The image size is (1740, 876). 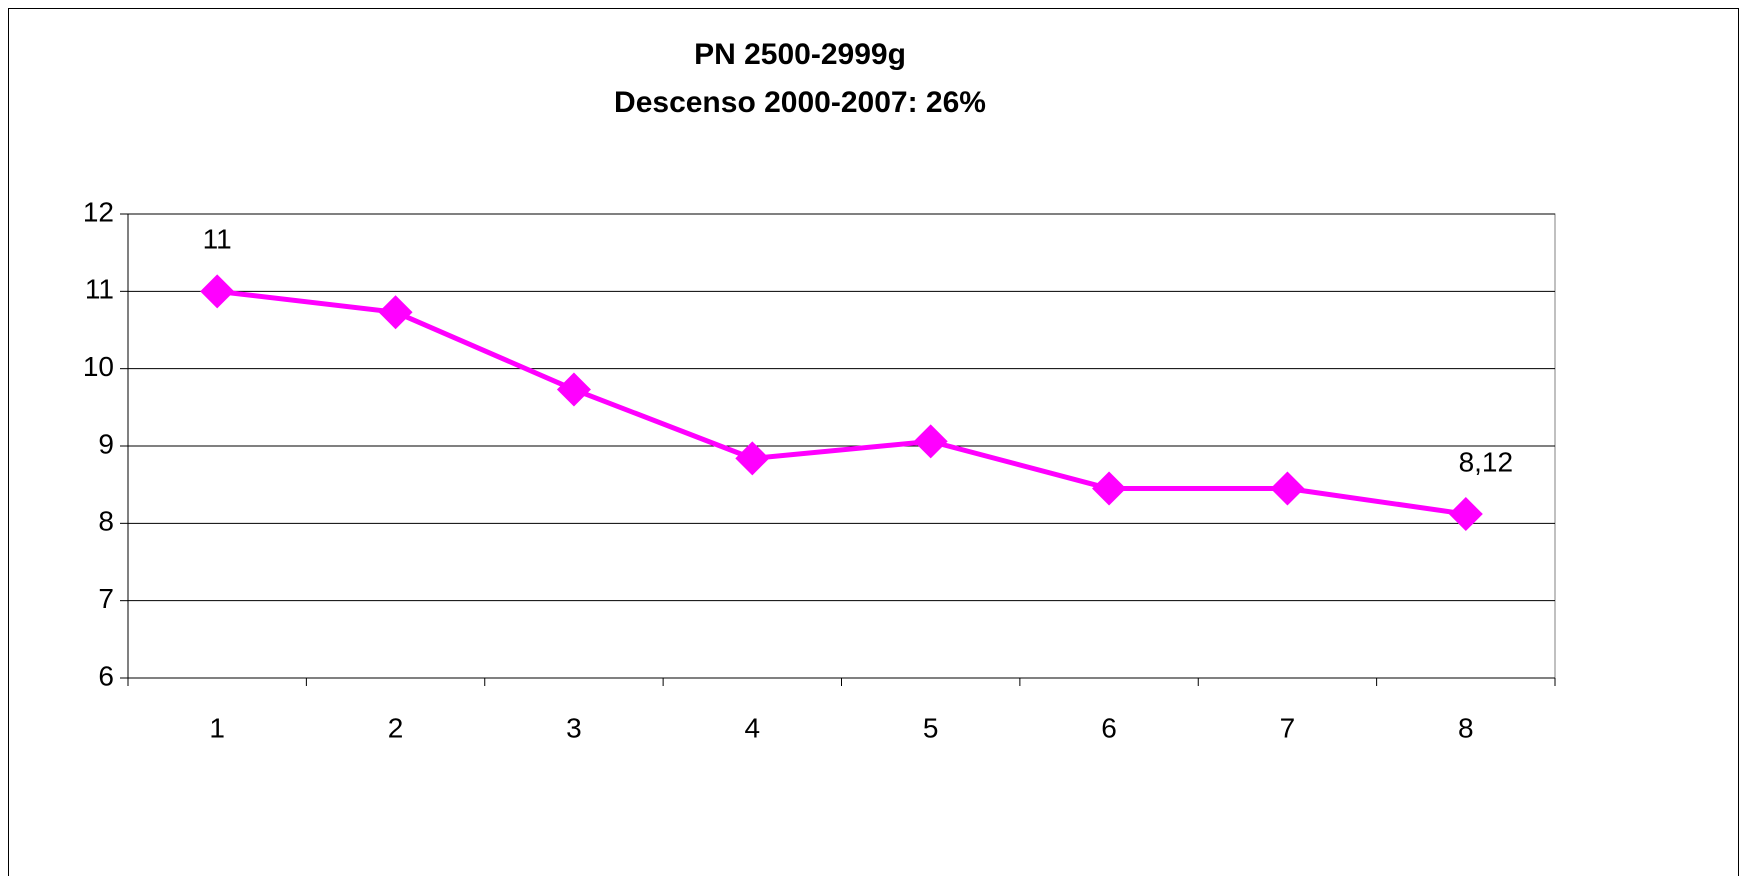 I want to click on x-tick-label: 1, so click(x=217, y=727).